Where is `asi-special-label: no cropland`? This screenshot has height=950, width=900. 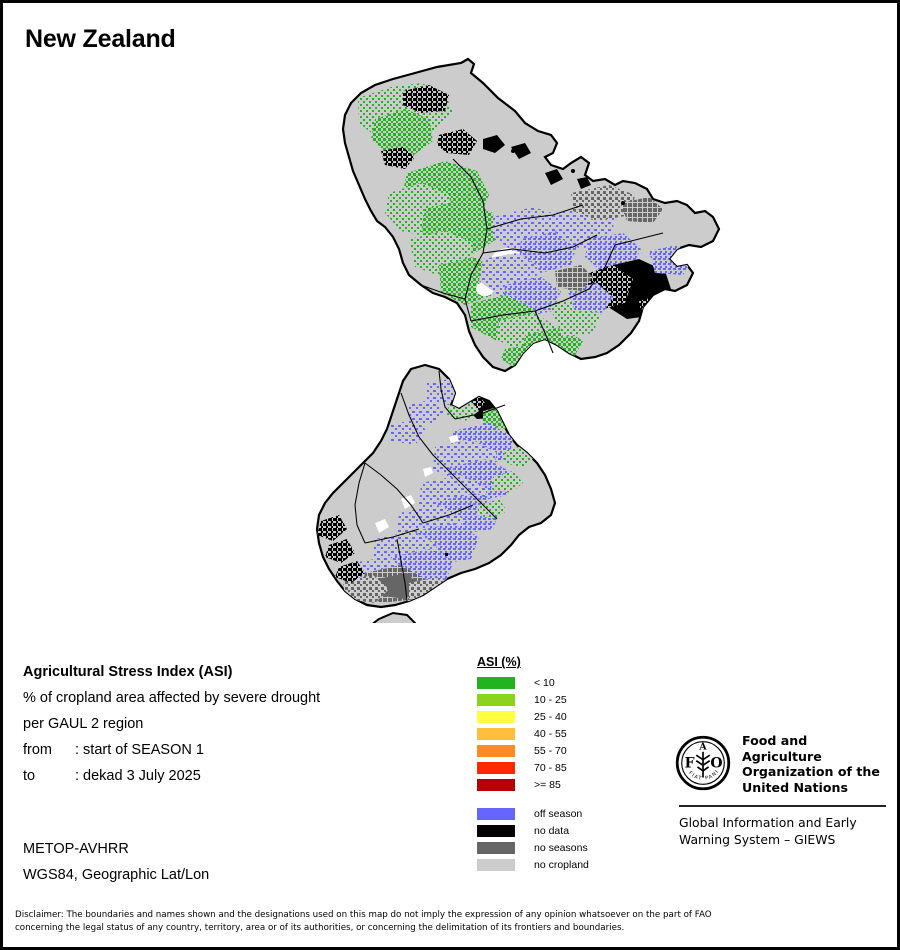
asi-special-label: no cropland is located at coordinates (561, 864).